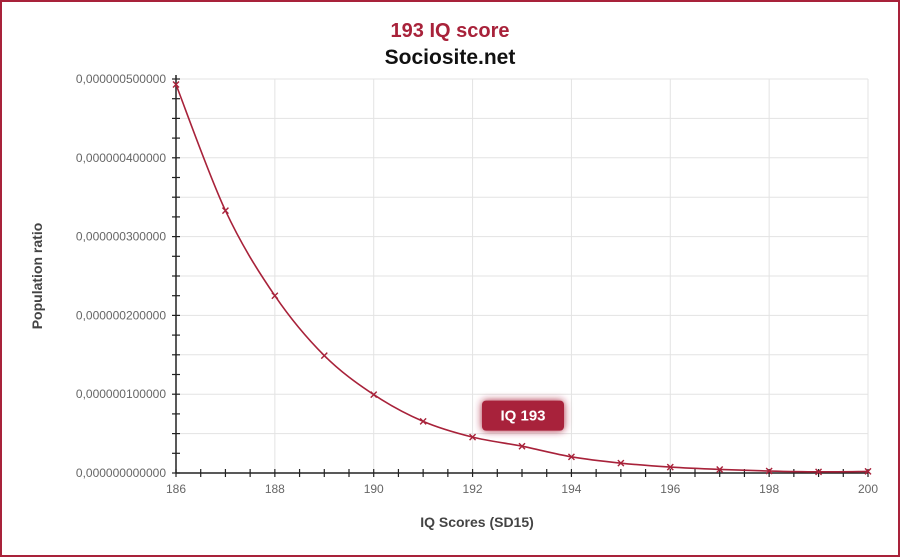 This screenshot has height=557, width=900. Describe the element at coordinates (450, 31) in the screenshot. I see `chart-title: 193 IQ score` at that location.